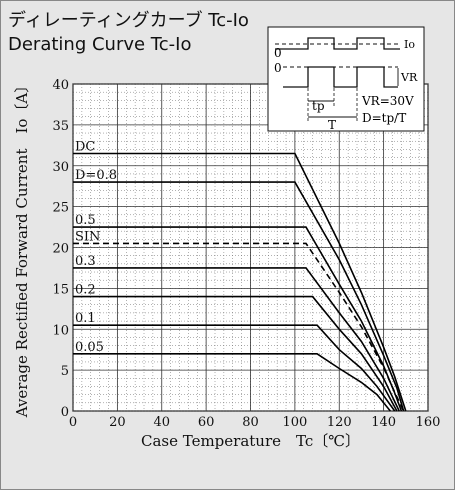 This screenshot has width=455, height=490. Describe the element at coordinates (117, 422) in the screenshot. I see `x-tick-label: 20` at that location.